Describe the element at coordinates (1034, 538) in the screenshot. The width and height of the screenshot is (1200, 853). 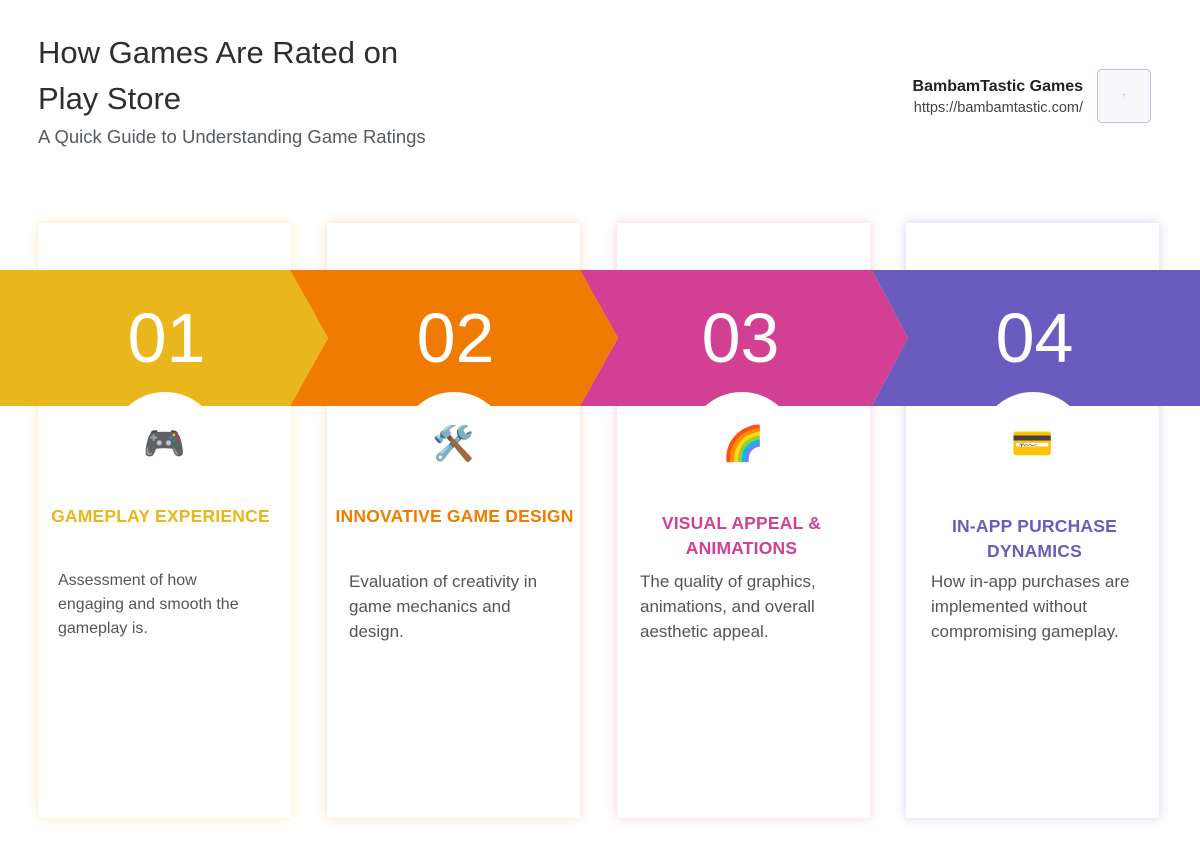
I see `step-heading-4: IN-APP PURCHASE DYNAMICS` at that location.